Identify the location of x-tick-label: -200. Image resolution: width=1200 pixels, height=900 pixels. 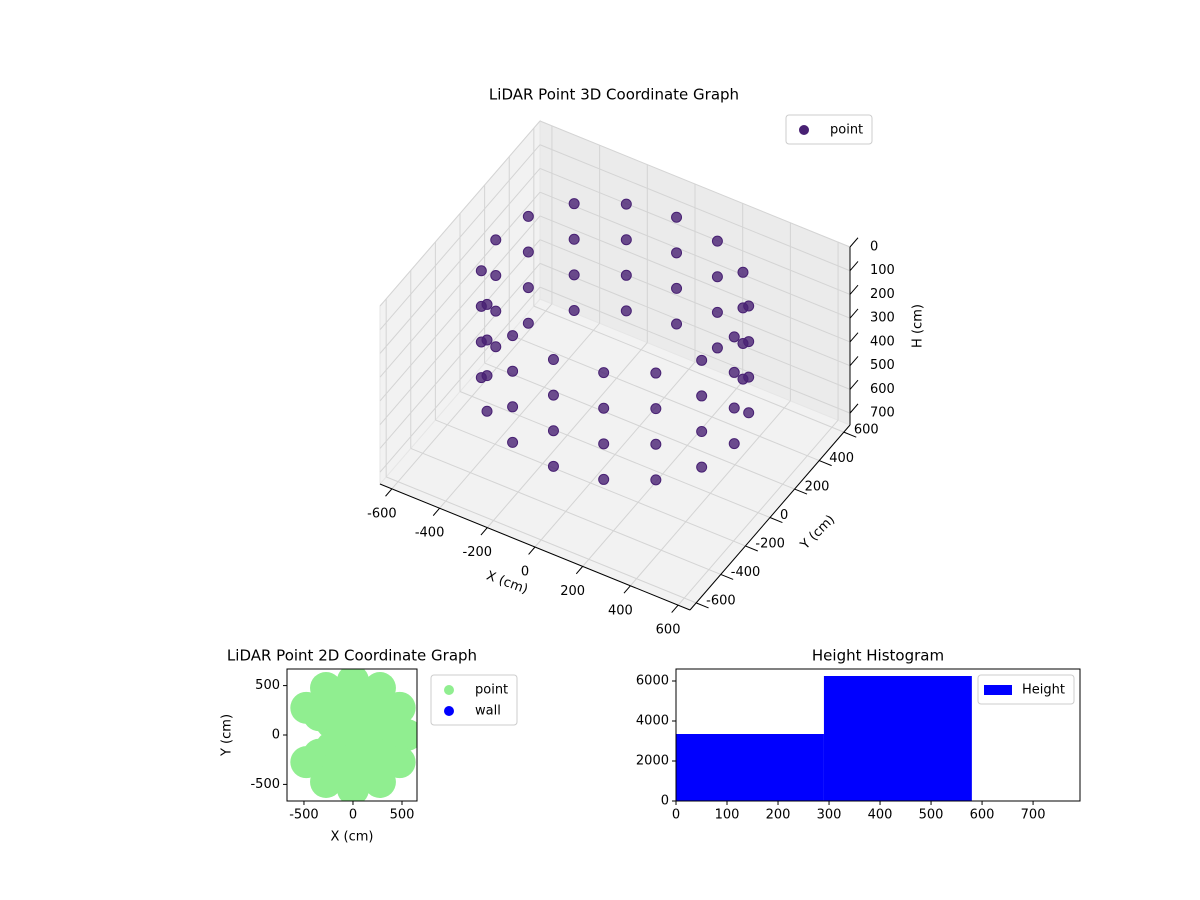
(478, 552).